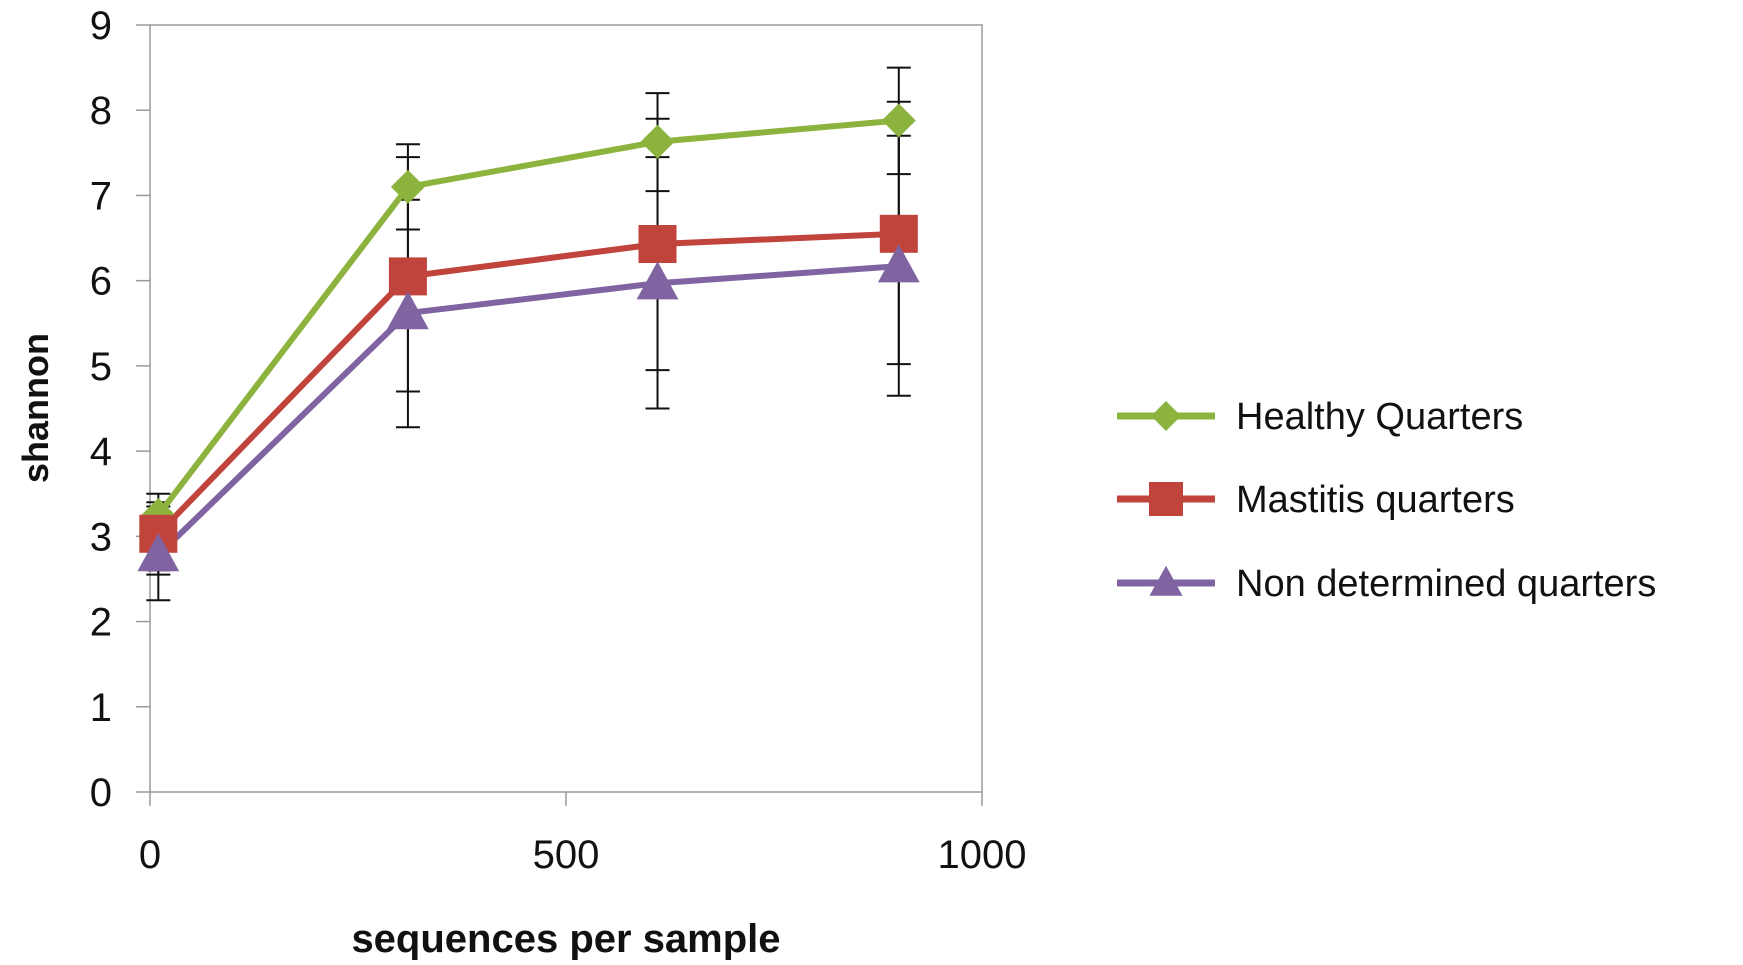 Image resolution: width=1743 pixels, height=965 pixels. I want to click on legend-label: Non determined quarters, so click(1446, 584).